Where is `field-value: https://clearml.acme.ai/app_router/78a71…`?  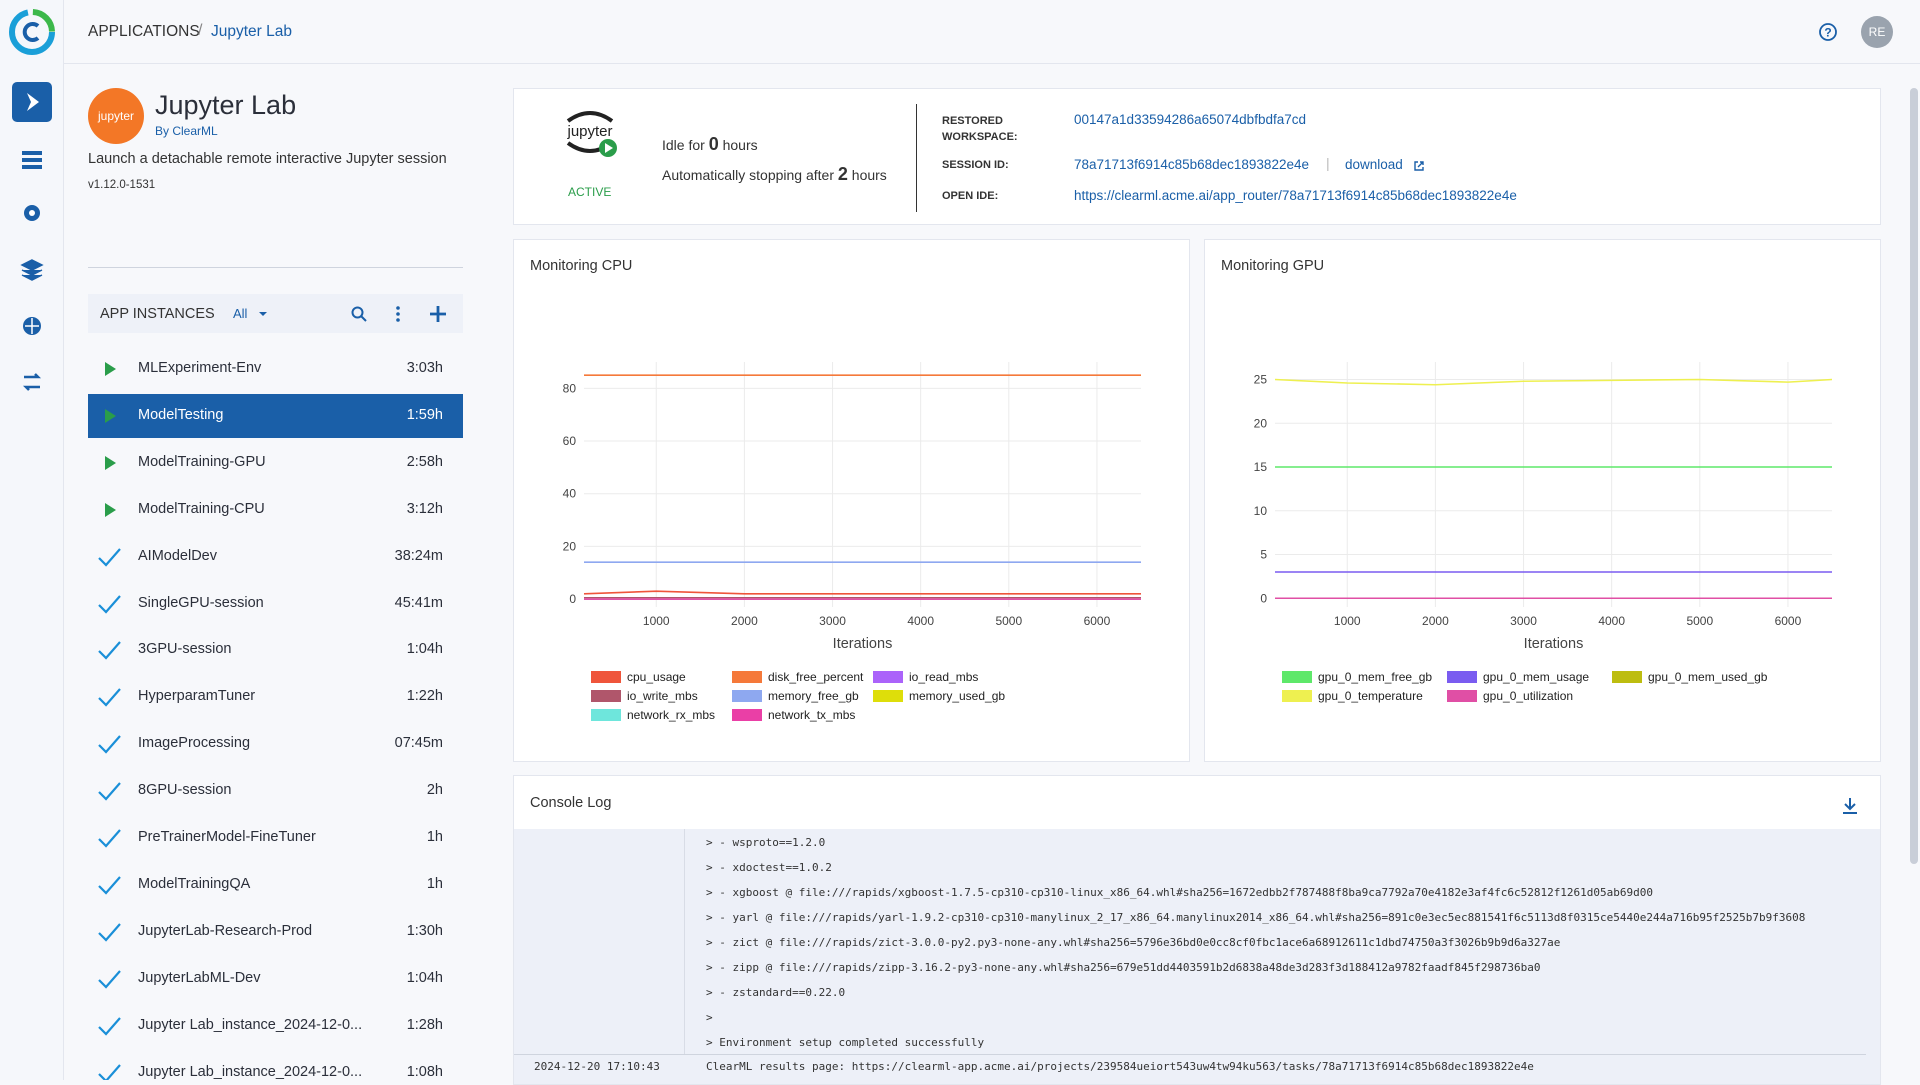
field-value: https://clearml.acme.ai/app_router/78a71… is located at coordinates (1295, 195).